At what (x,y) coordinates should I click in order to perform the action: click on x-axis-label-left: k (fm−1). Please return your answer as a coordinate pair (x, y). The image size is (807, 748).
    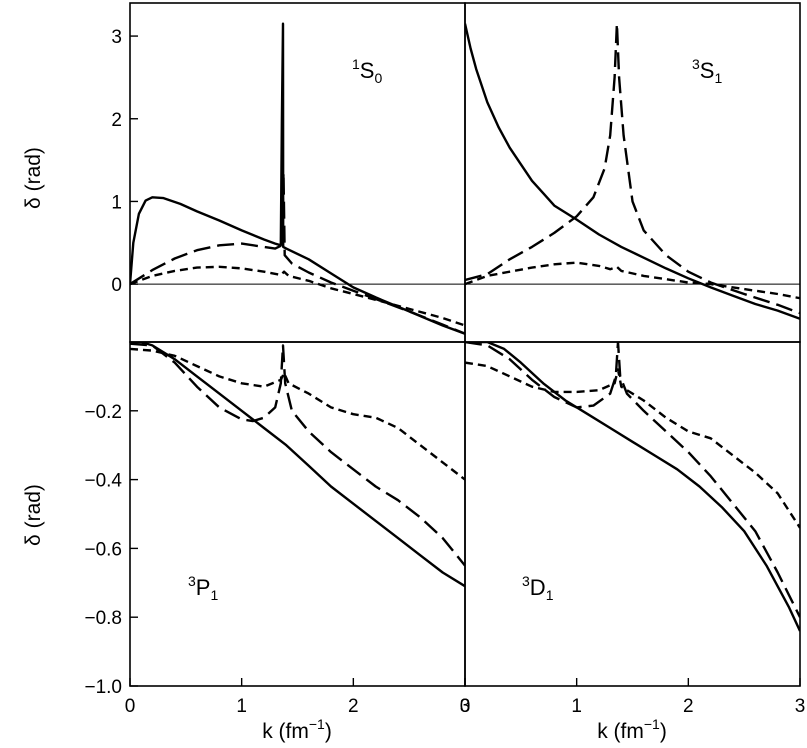
    Looking at the image, I should click on (297, 729).